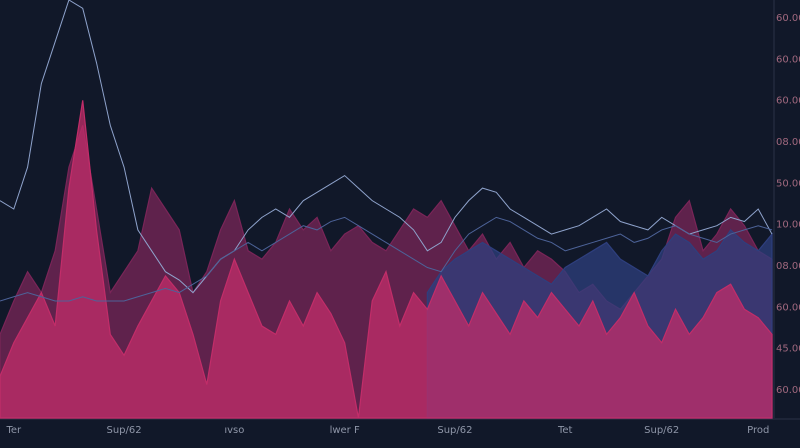  I want to click on x-tick-label: ıvso, so click(234, 430).